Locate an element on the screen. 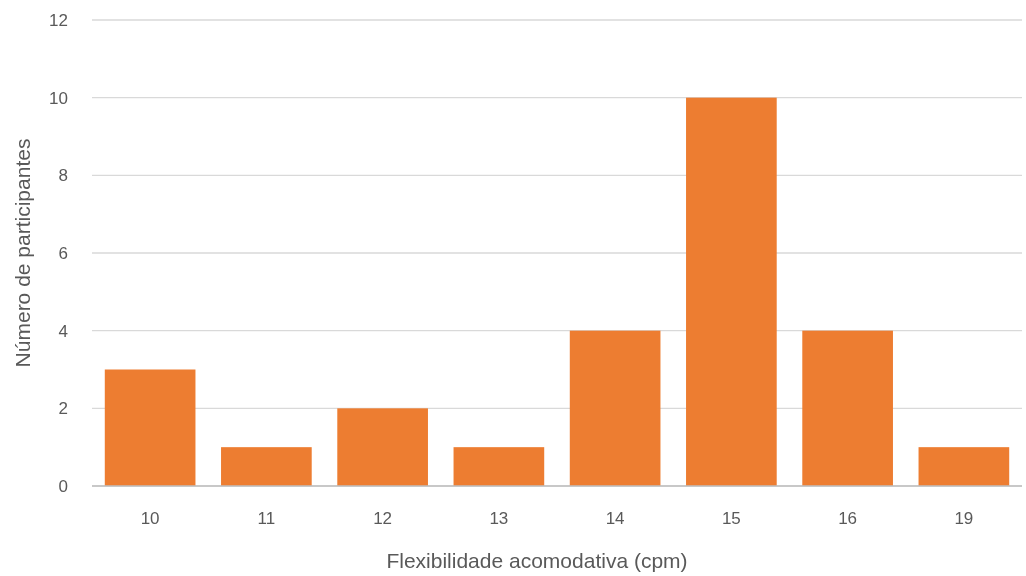 This screenshot has width=1026, height=576. x-tick-label: 12 is located at coordinates (383, 518).